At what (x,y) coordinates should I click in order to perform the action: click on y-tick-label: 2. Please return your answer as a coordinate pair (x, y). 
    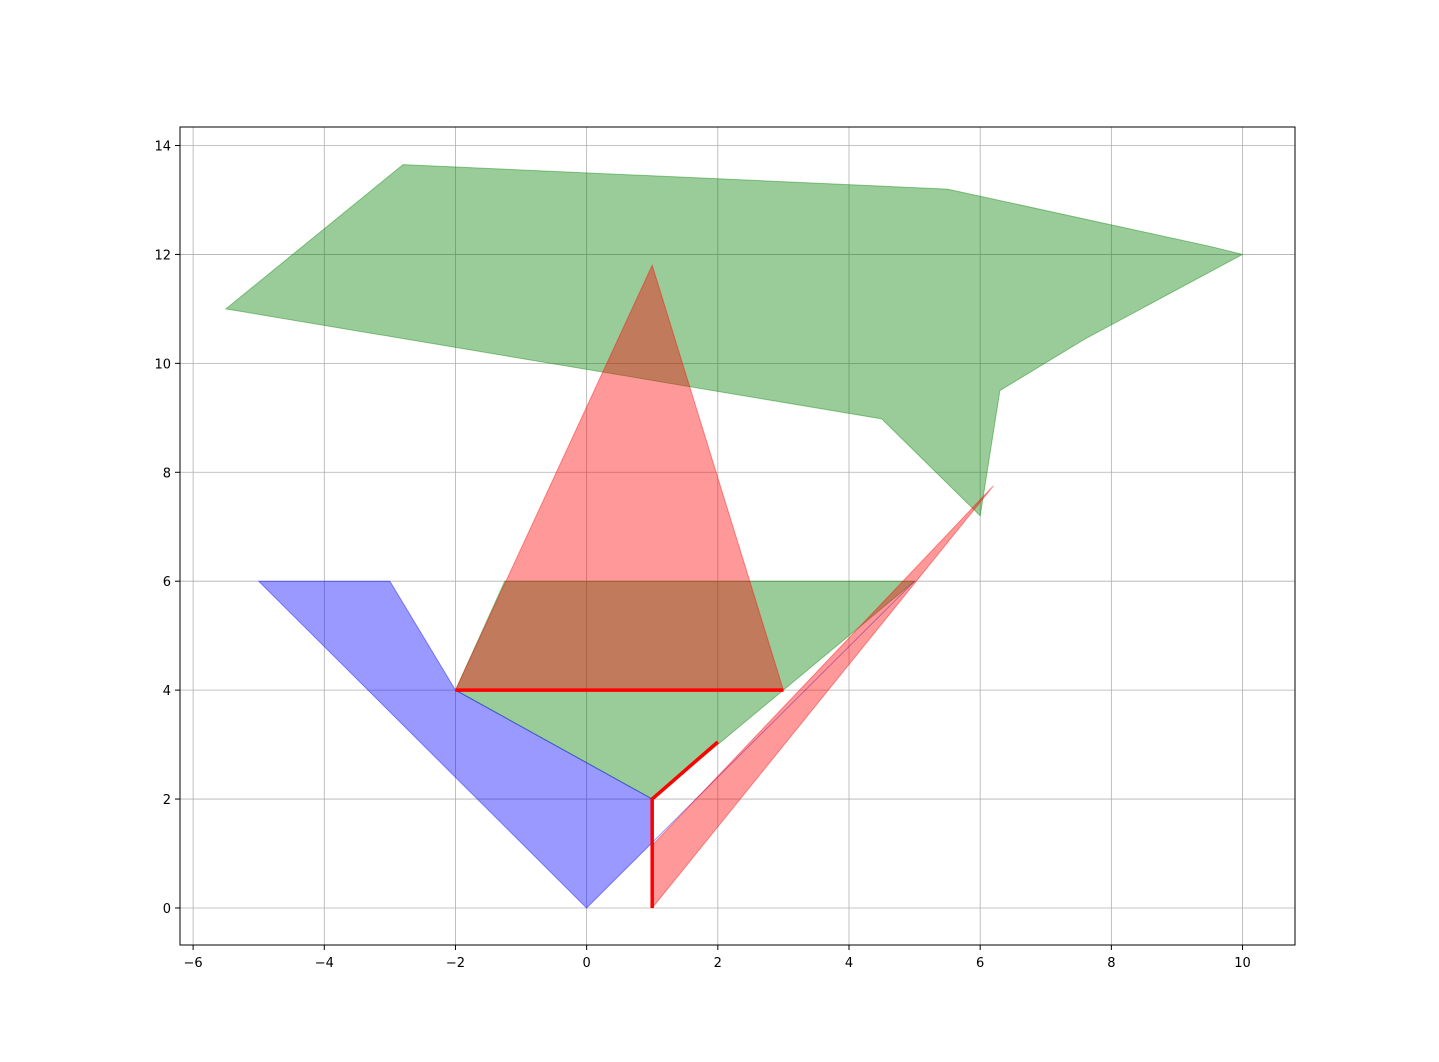
    Looking at the image, I should click on (167, 800).